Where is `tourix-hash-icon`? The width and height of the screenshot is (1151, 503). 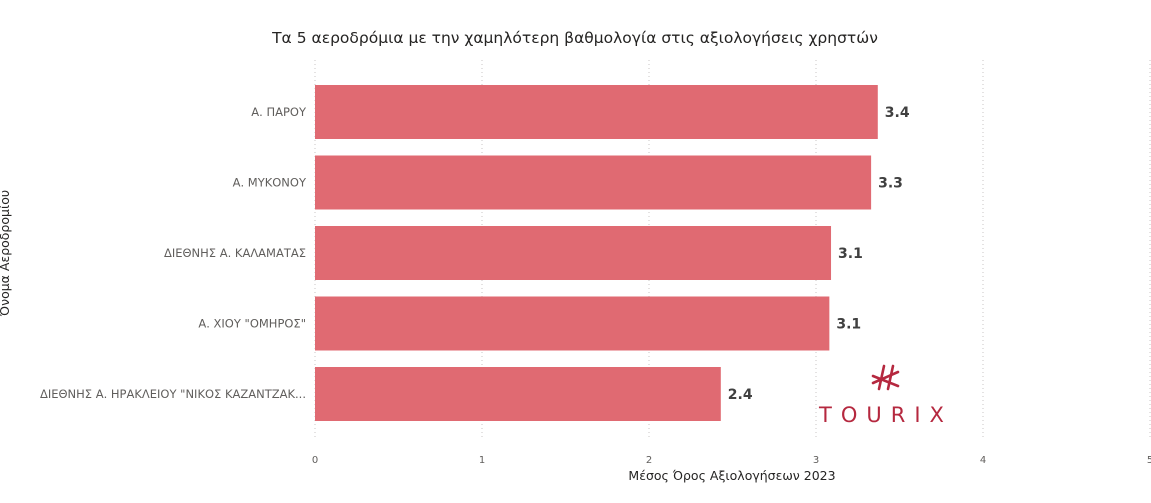
tourix-hash-icon is located at coordinates (885, 377).